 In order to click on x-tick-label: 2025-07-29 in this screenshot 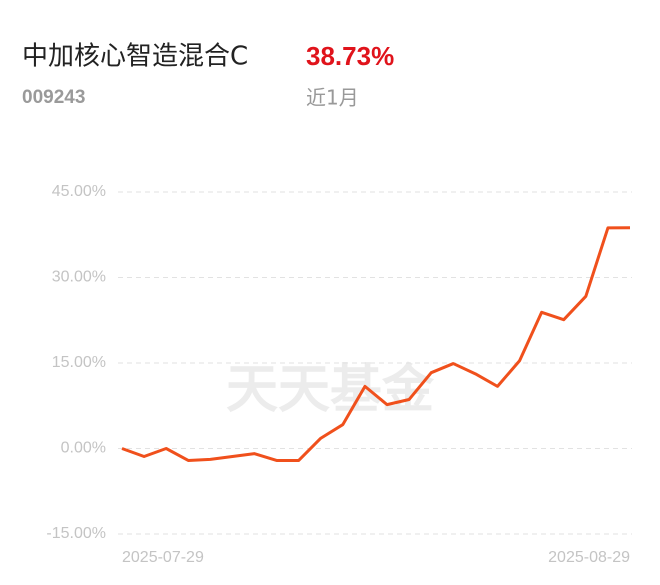, I will do `click(163, 557)`.